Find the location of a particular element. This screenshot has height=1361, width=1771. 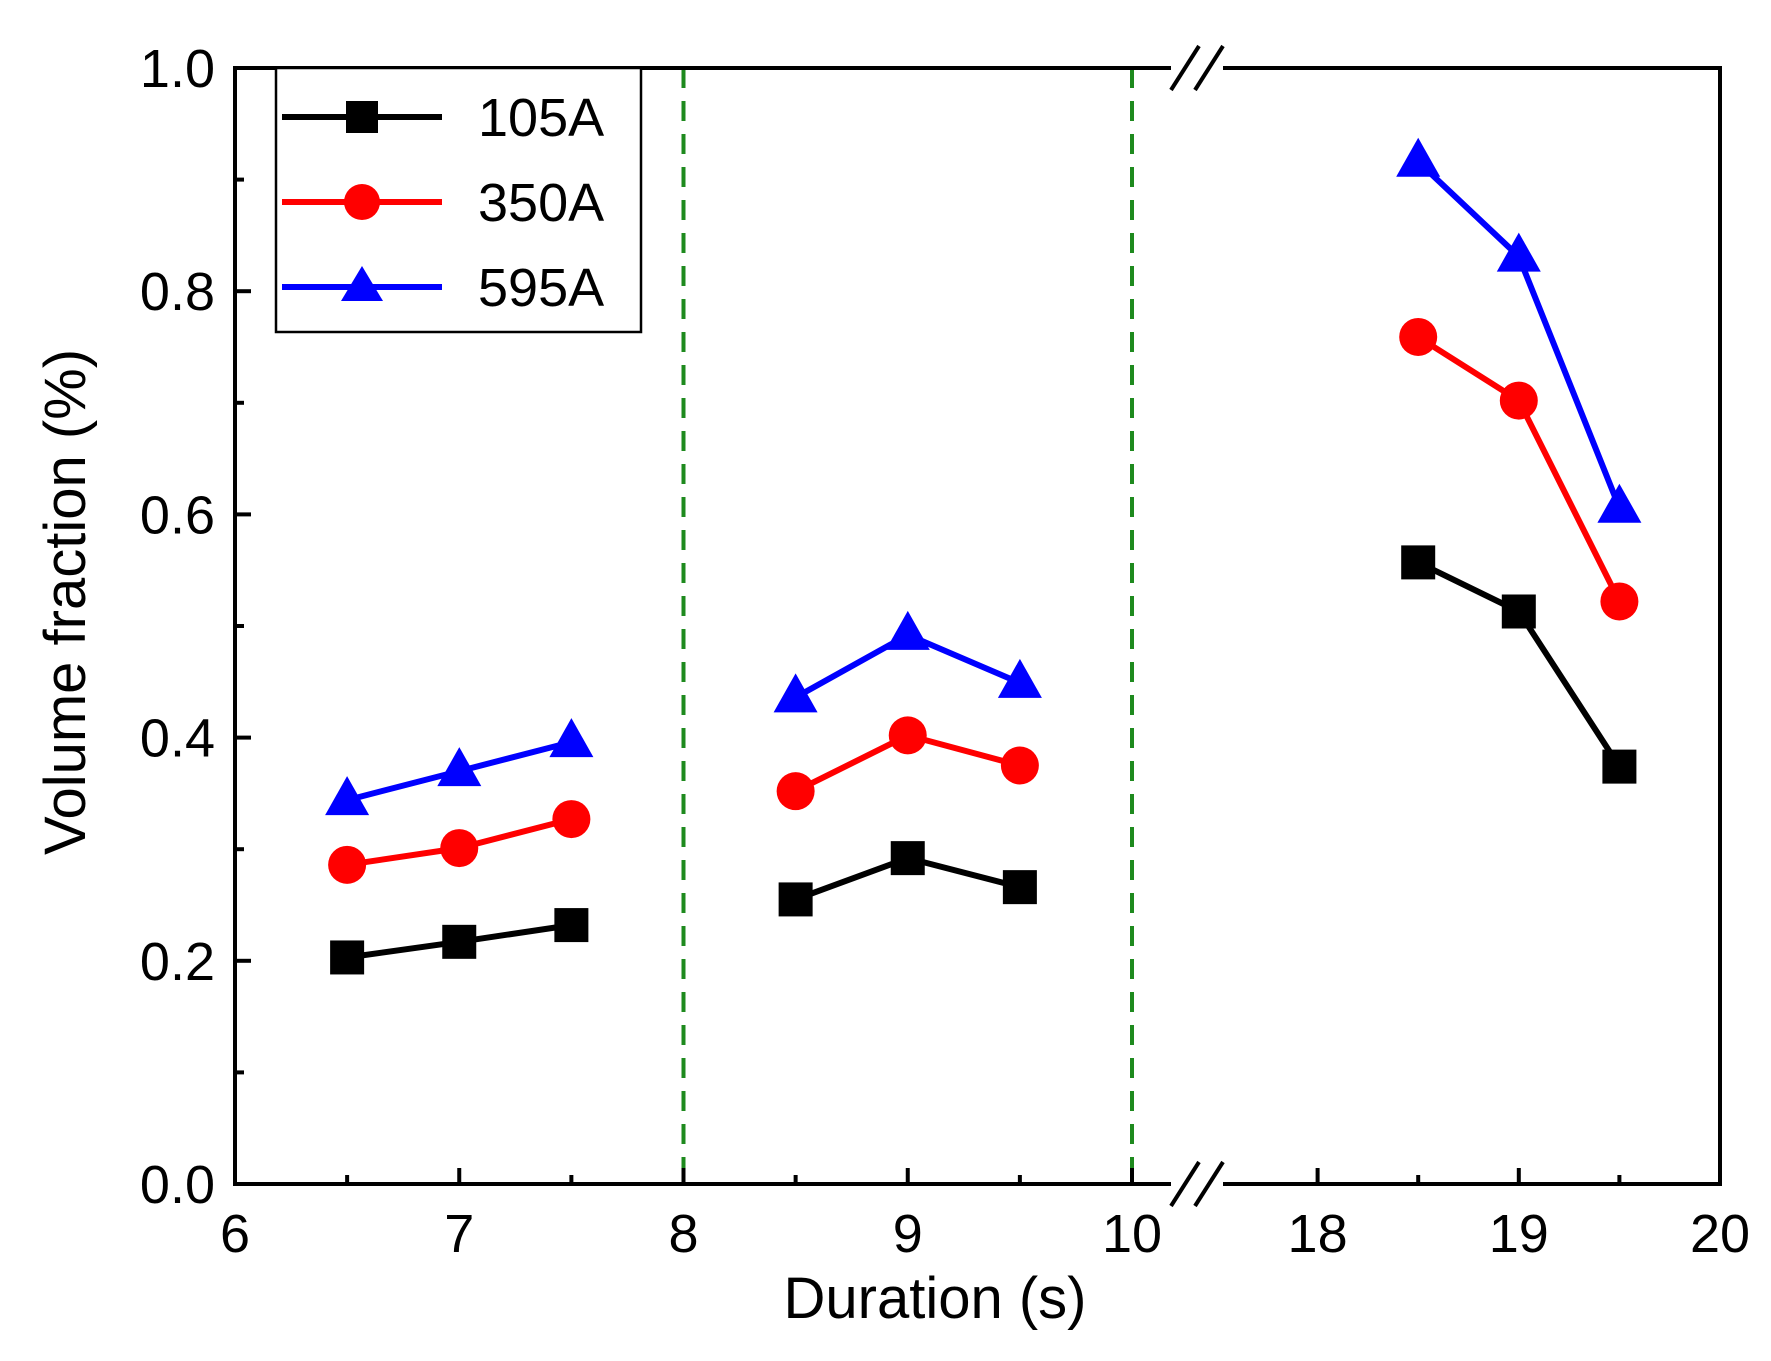

point-595A-6.5 is located at coordinates (347, 796).